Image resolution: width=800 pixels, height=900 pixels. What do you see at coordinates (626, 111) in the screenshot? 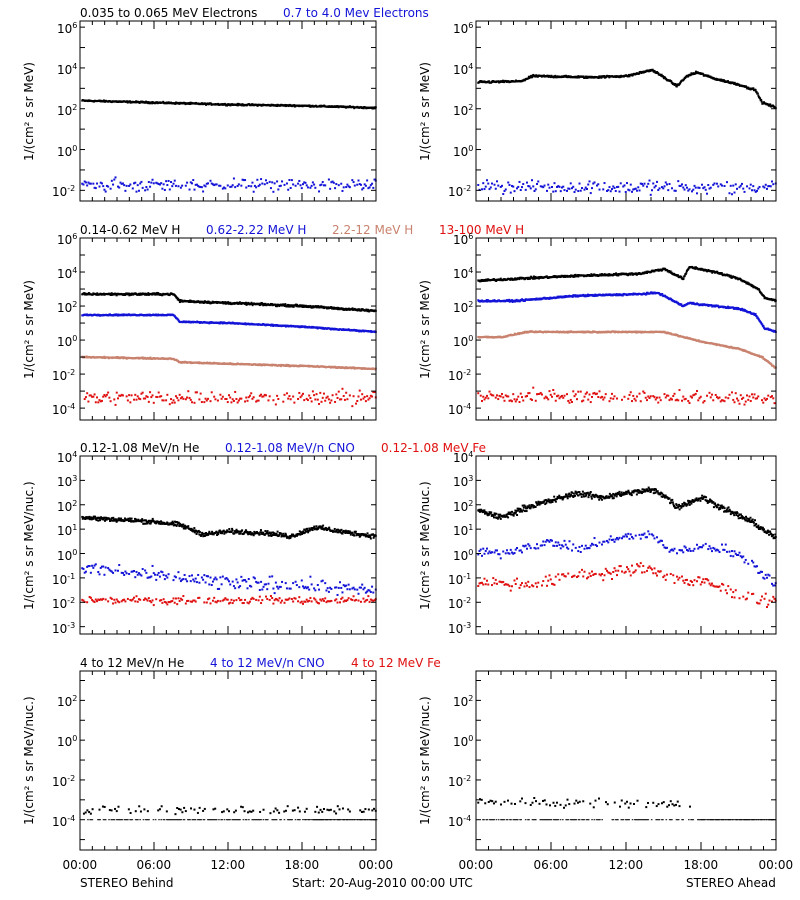
I see `panel-electrons-ahead` at bounding box center [626, 111].